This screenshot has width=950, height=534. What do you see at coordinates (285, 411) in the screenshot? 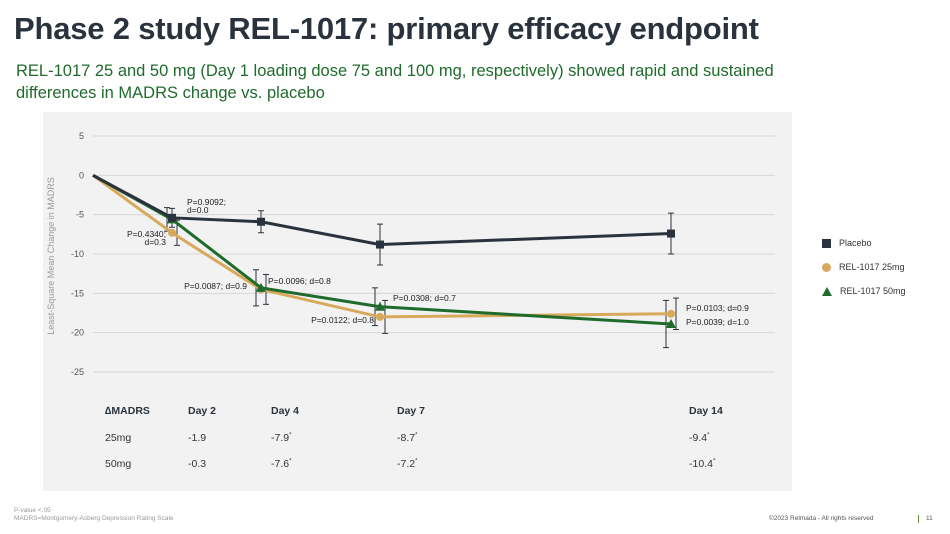
I see `table-header-cell: Day 4` at bounding box center [285, 411].